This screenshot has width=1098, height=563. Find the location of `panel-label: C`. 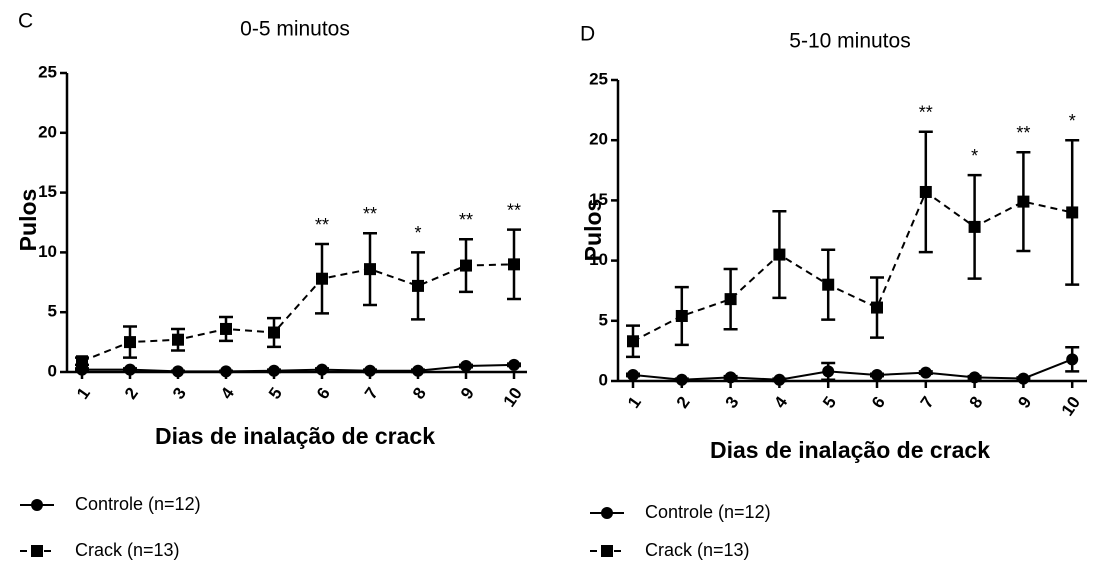

panel-label: C is located at coordinates (25, 21).